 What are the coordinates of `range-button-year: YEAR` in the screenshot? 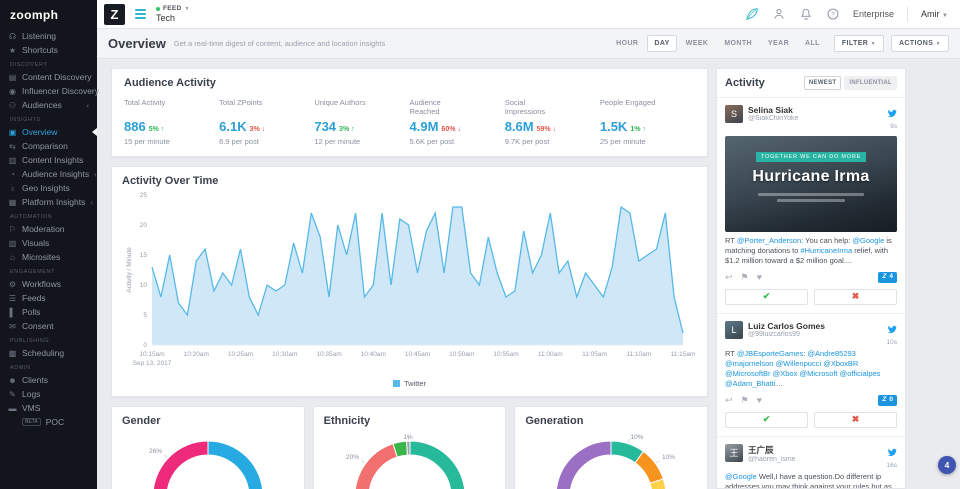 It's located at (778, 43).